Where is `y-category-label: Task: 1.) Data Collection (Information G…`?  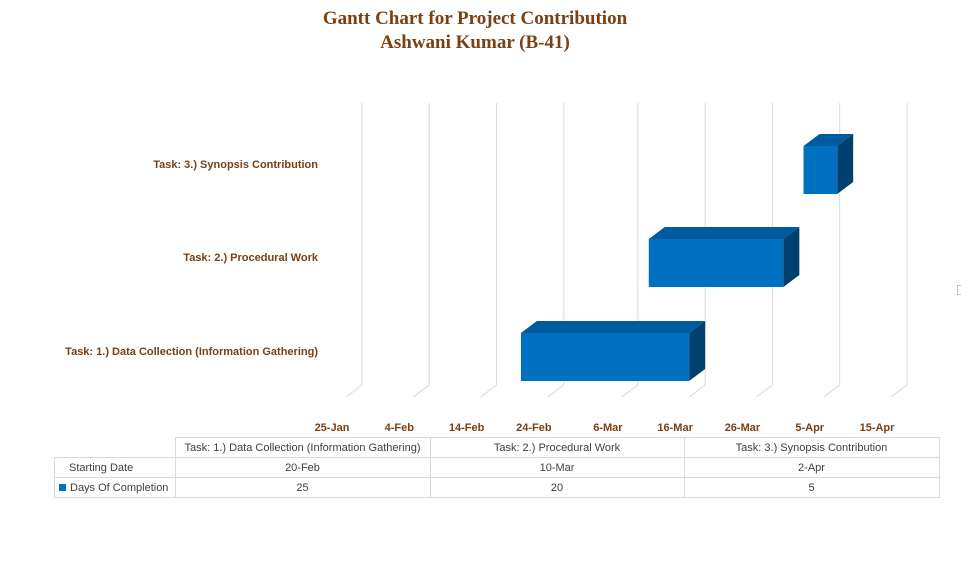
y-category-label: Task: 1.) Data Collection (Information G… is located at coordinates (191, 352).